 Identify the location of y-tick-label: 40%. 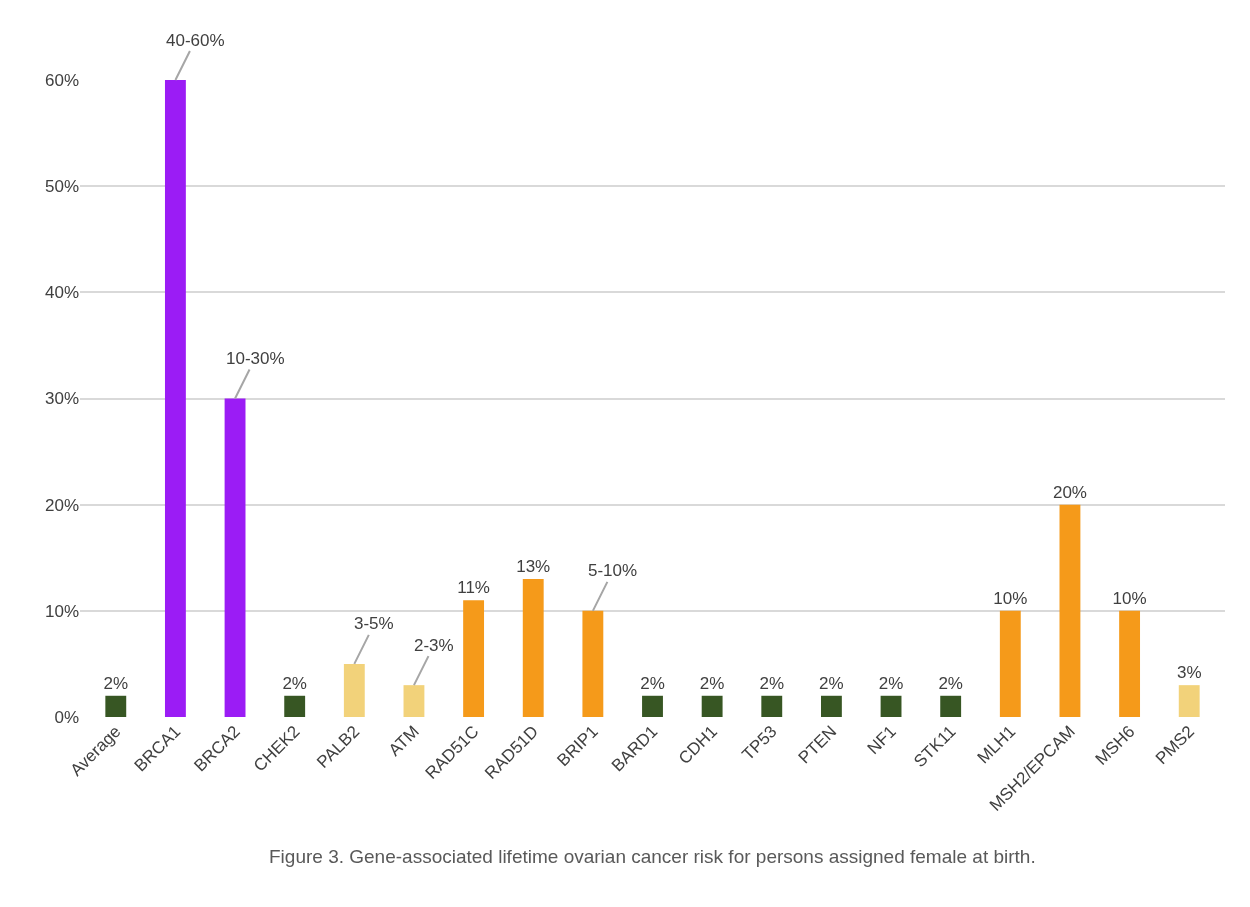
(61, 293).